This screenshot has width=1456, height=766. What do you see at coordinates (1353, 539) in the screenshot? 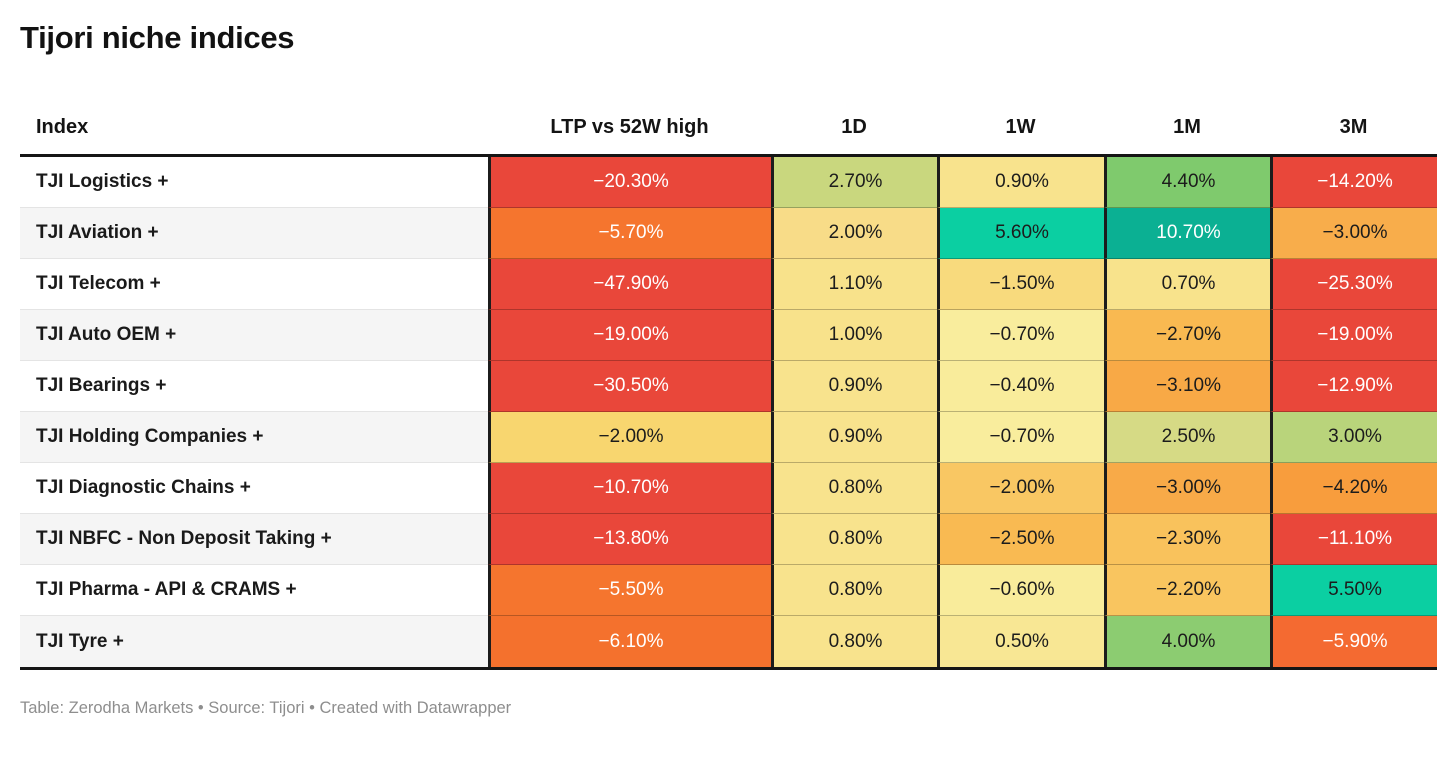
I see `value-cell: −11.10%` at bounding box center [1353, 539].